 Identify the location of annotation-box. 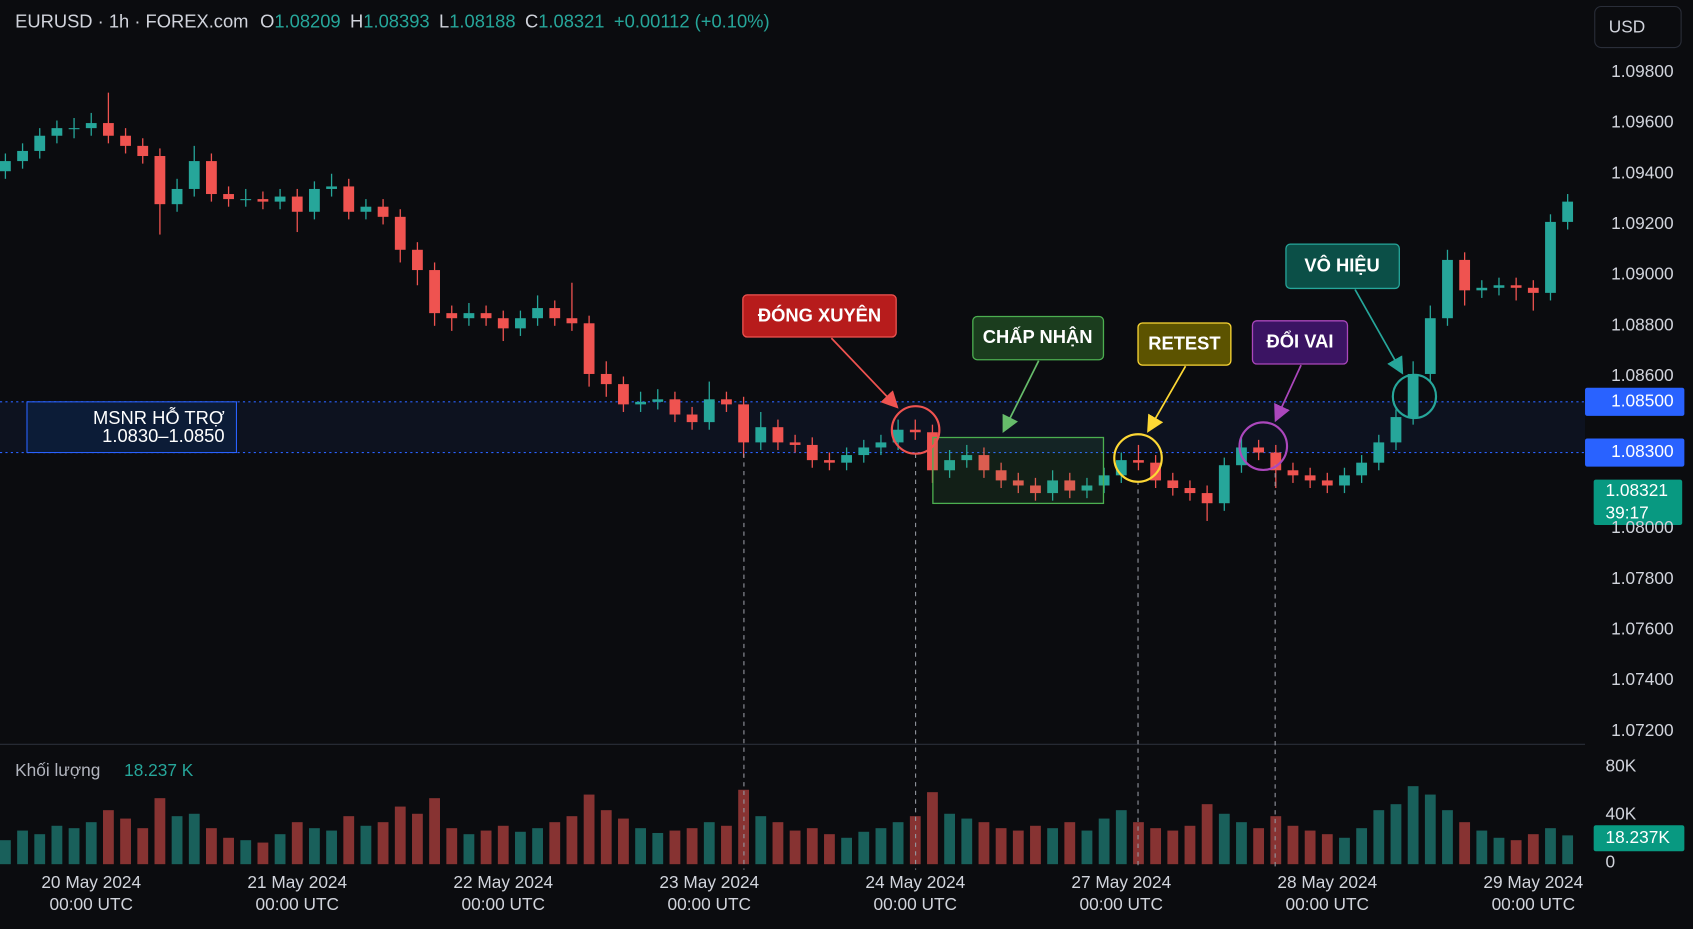
(1184, 344).